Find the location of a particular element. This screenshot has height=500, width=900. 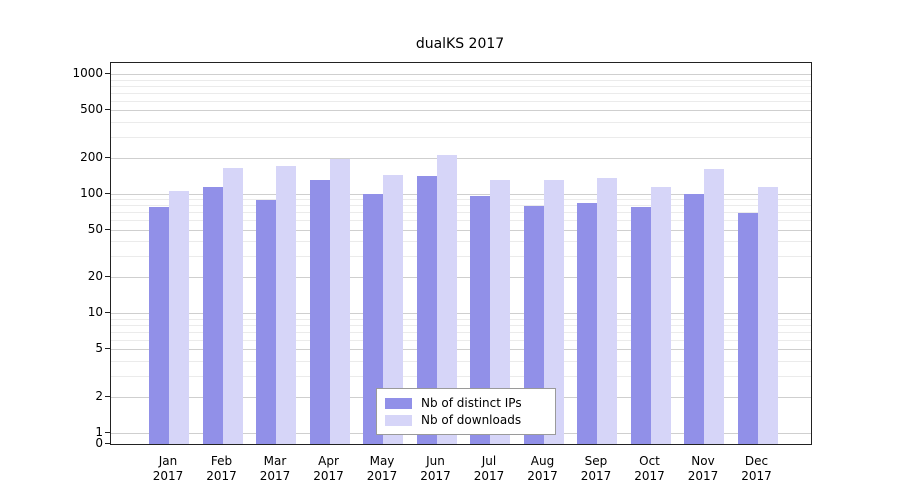

x-axis-label-dec: Dec 2017 is located at coordinates (756, 468).